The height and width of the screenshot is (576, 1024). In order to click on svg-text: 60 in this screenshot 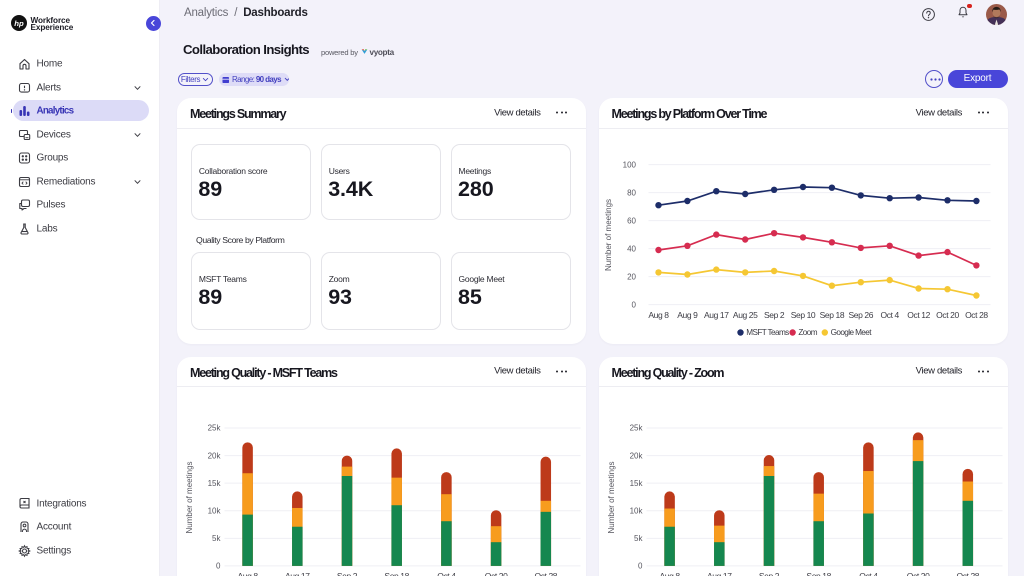, I will do `click(631, 220)`.